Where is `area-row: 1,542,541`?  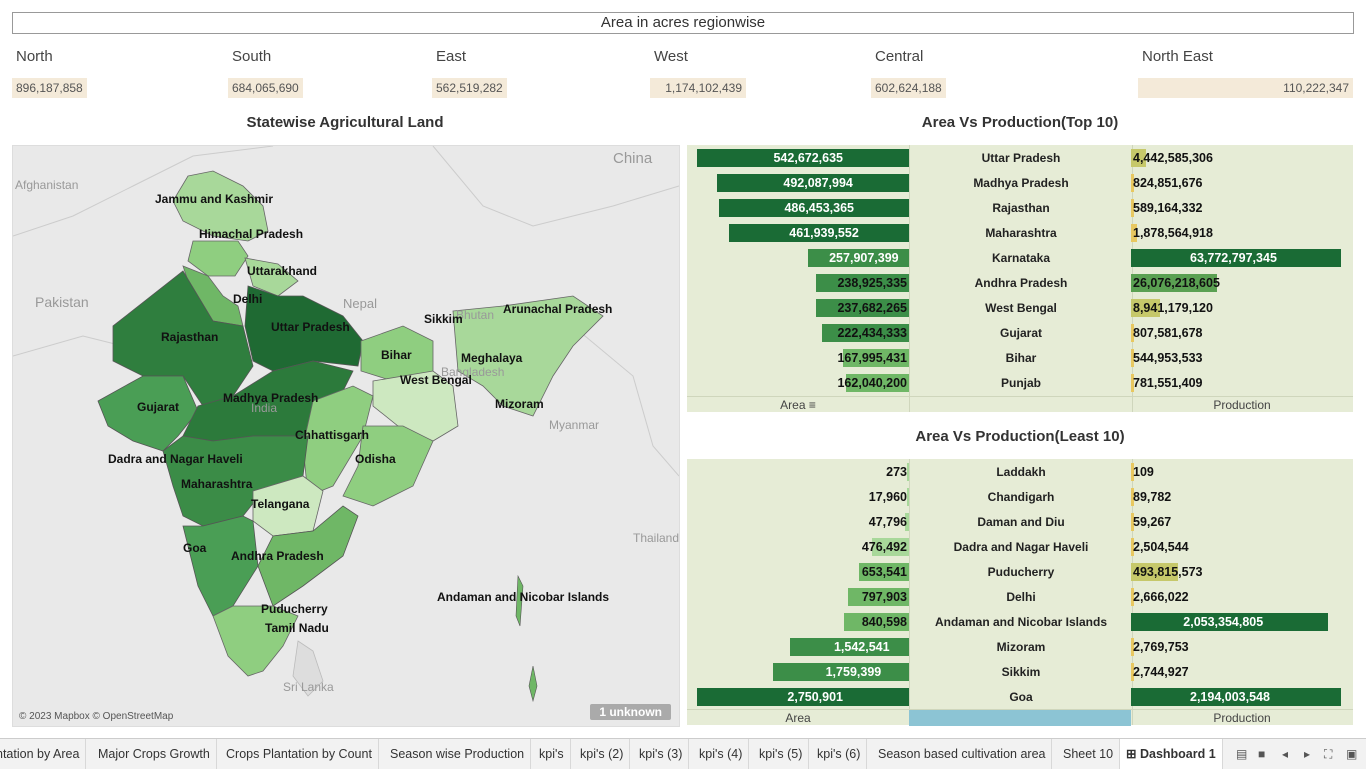 area-row: 1,542,541 is located at coordinates (798, 646).